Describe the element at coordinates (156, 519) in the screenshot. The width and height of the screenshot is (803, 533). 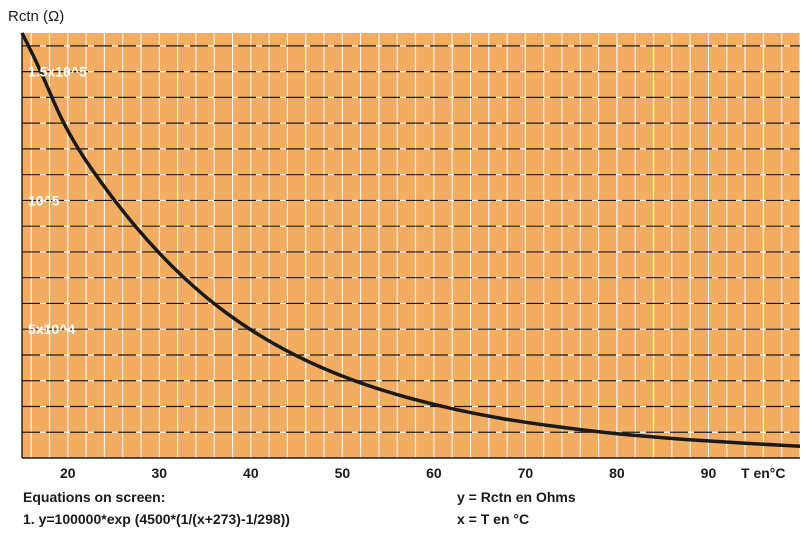
I see `equation-1: 1. y=100000*exp (4500*(1/(x+273)-1/298))` at that location.